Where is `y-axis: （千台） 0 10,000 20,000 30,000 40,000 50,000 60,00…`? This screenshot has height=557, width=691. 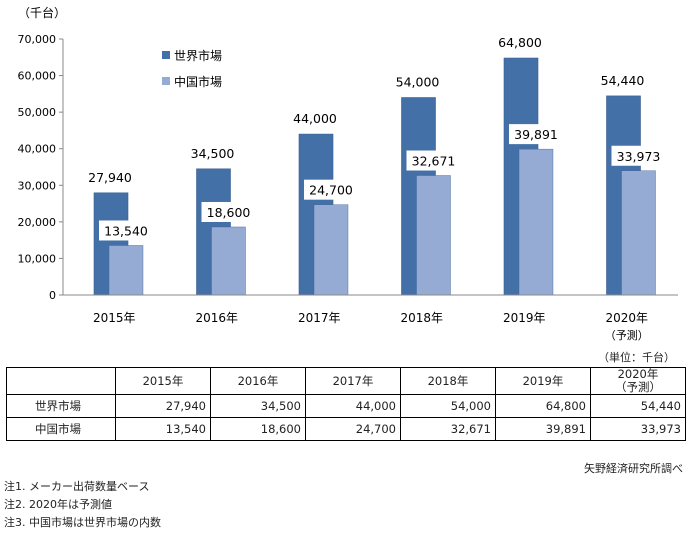 y-axis: （千台） 0 10,000 20,000 30,000 40,000 50,000 60,00… is located at coordinates (42, 153).